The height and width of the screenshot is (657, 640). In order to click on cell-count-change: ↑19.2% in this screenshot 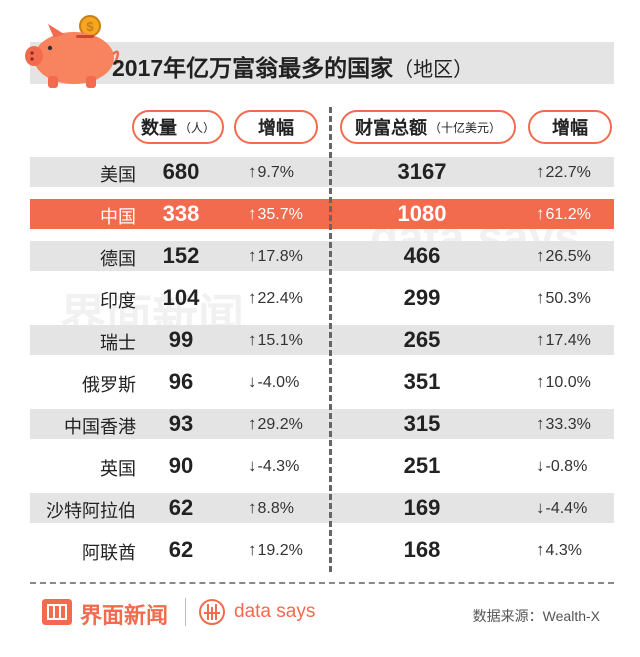, I will do `click(275, 550)`.